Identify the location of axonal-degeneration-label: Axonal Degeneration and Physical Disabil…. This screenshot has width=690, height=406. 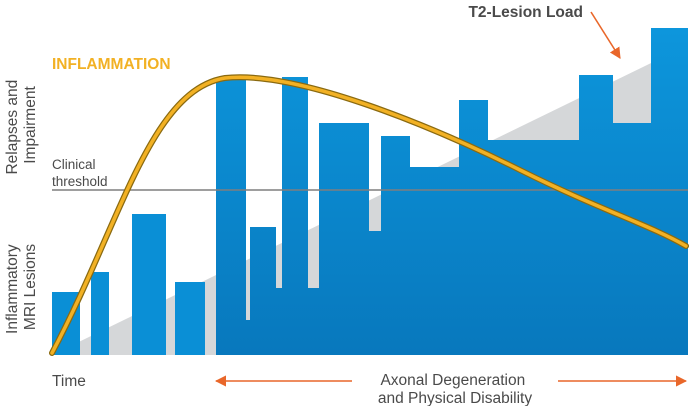
(455, 389).